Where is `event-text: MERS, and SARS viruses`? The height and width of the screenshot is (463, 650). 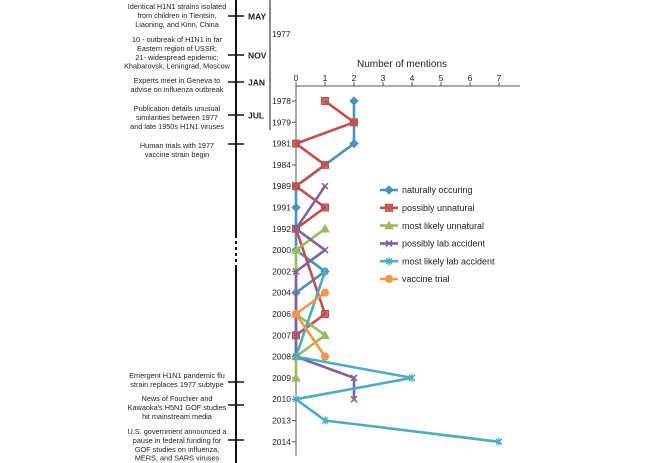 event-text: MERS, and SARS viruses is located at coordinates (177, 458).